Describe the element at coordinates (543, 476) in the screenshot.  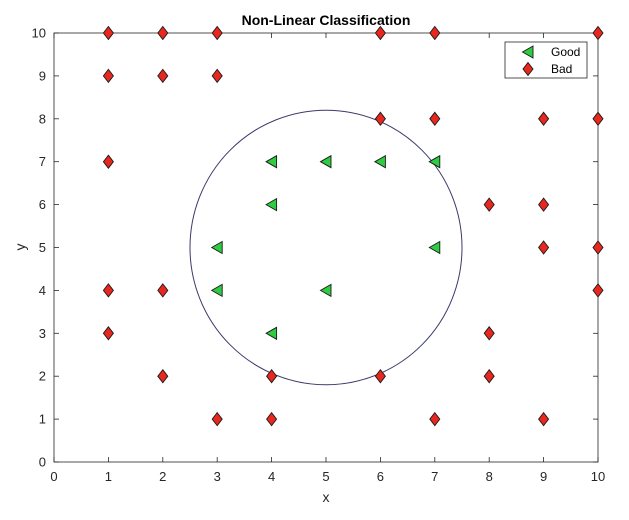
I see `x-tick-label: 9` at that location.